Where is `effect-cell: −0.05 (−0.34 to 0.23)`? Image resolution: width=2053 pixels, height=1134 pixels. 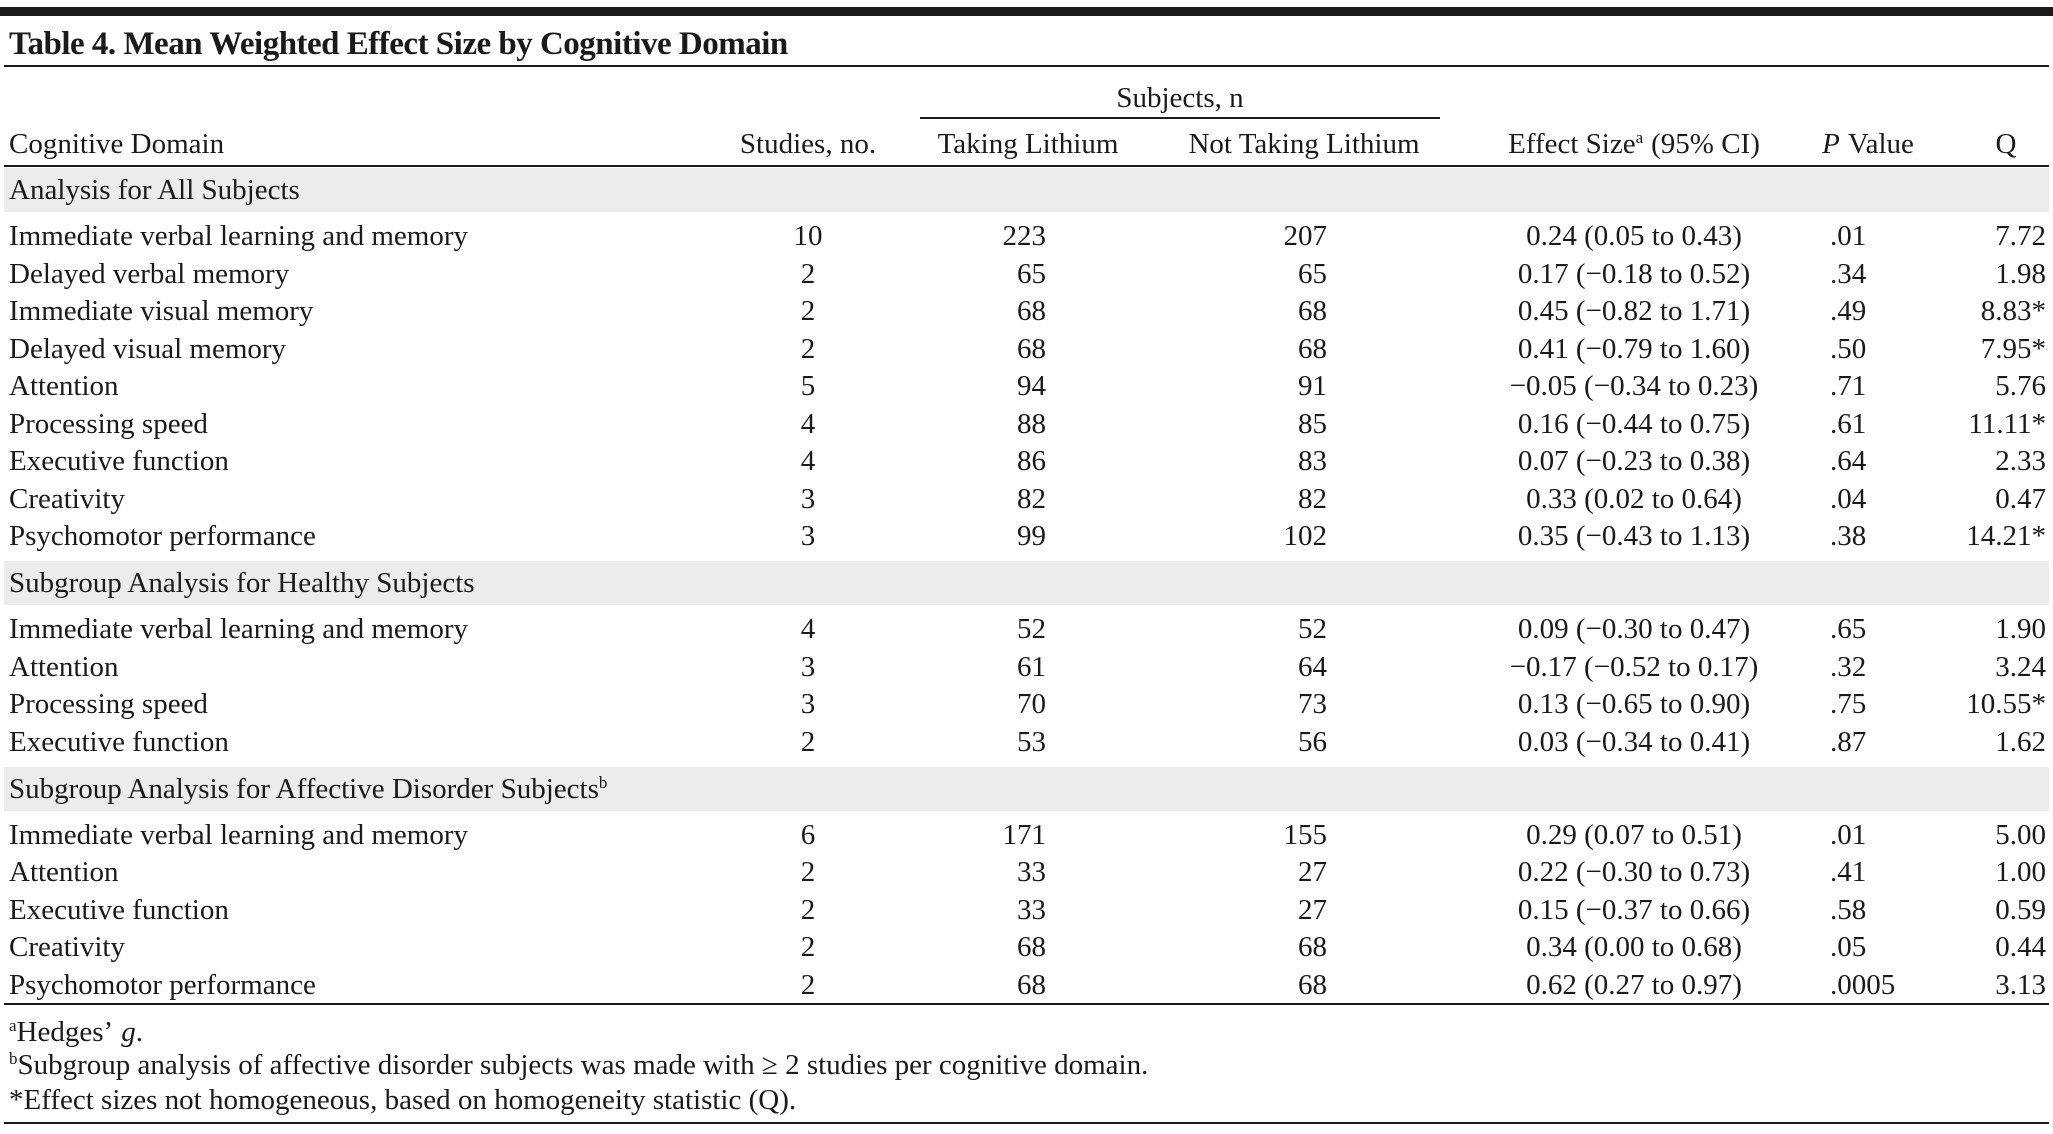
effect-cell: −0.05 (−0.34 to 0.23) is located at coordinates (1634, 386).